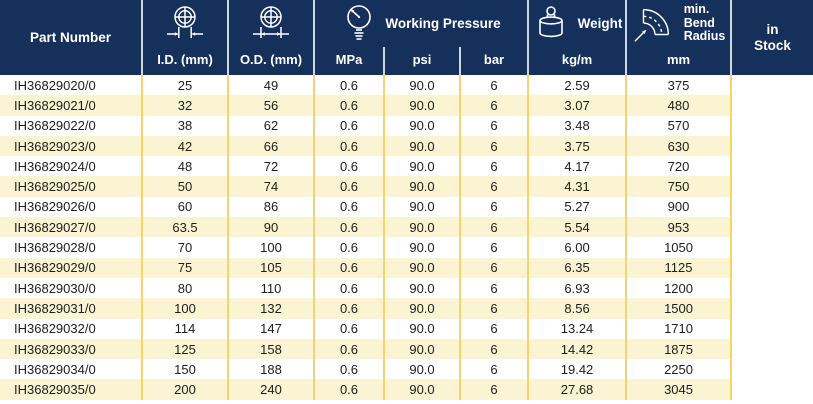  I want to click on weight-cell: 5.54, so click(577, 227).